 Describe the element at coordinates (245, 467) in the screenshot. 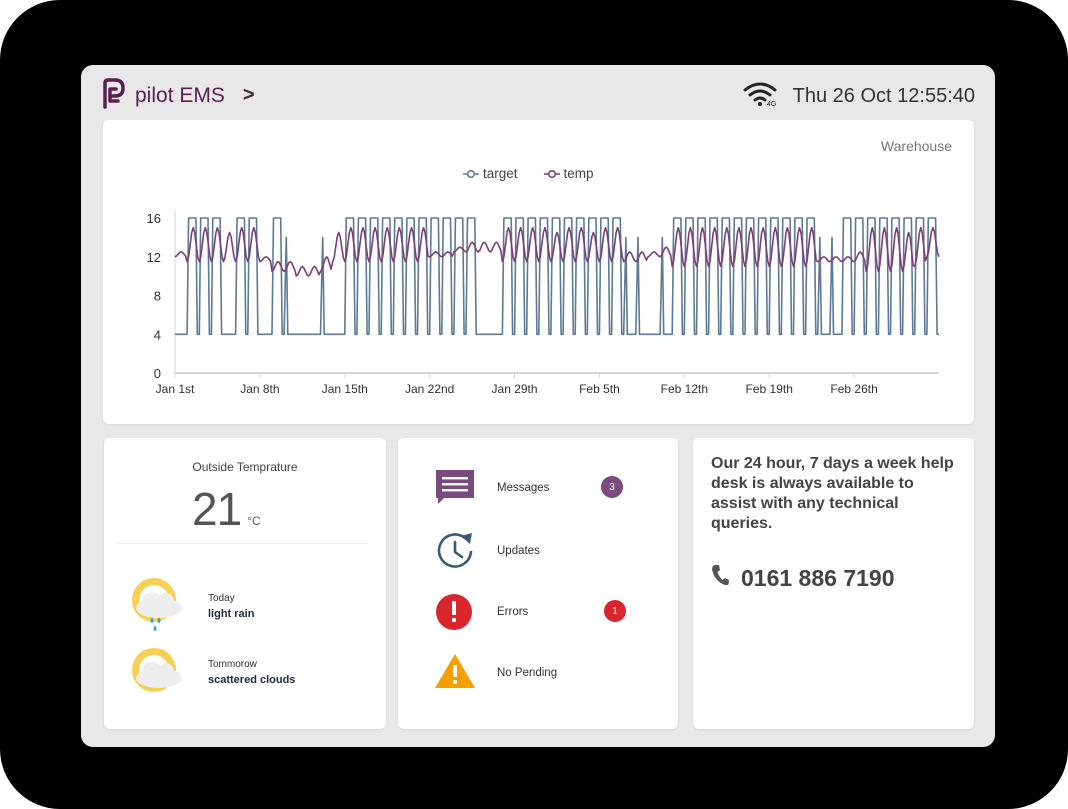

I see `weather-title: Outside Temprature` at that location.